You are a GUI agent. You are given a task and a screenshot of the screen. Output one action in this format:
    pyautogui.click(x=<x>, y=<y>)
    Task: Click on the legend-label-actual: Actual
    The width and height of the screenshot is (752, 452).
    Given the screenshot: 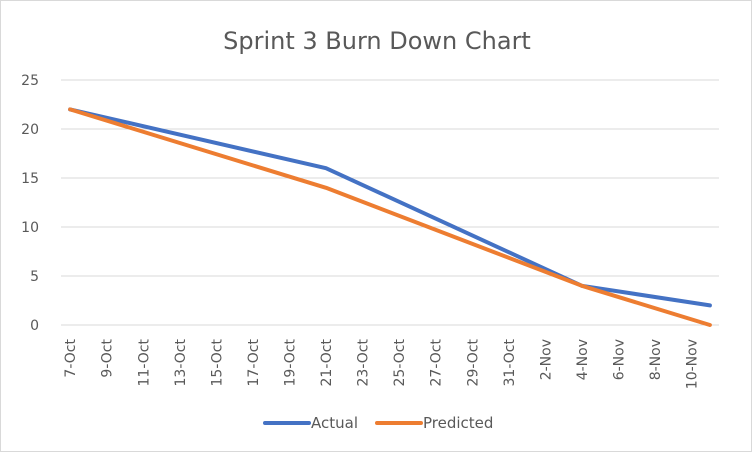 What is the action you would take?
    pyautogui.click(x=334, y=423)
    